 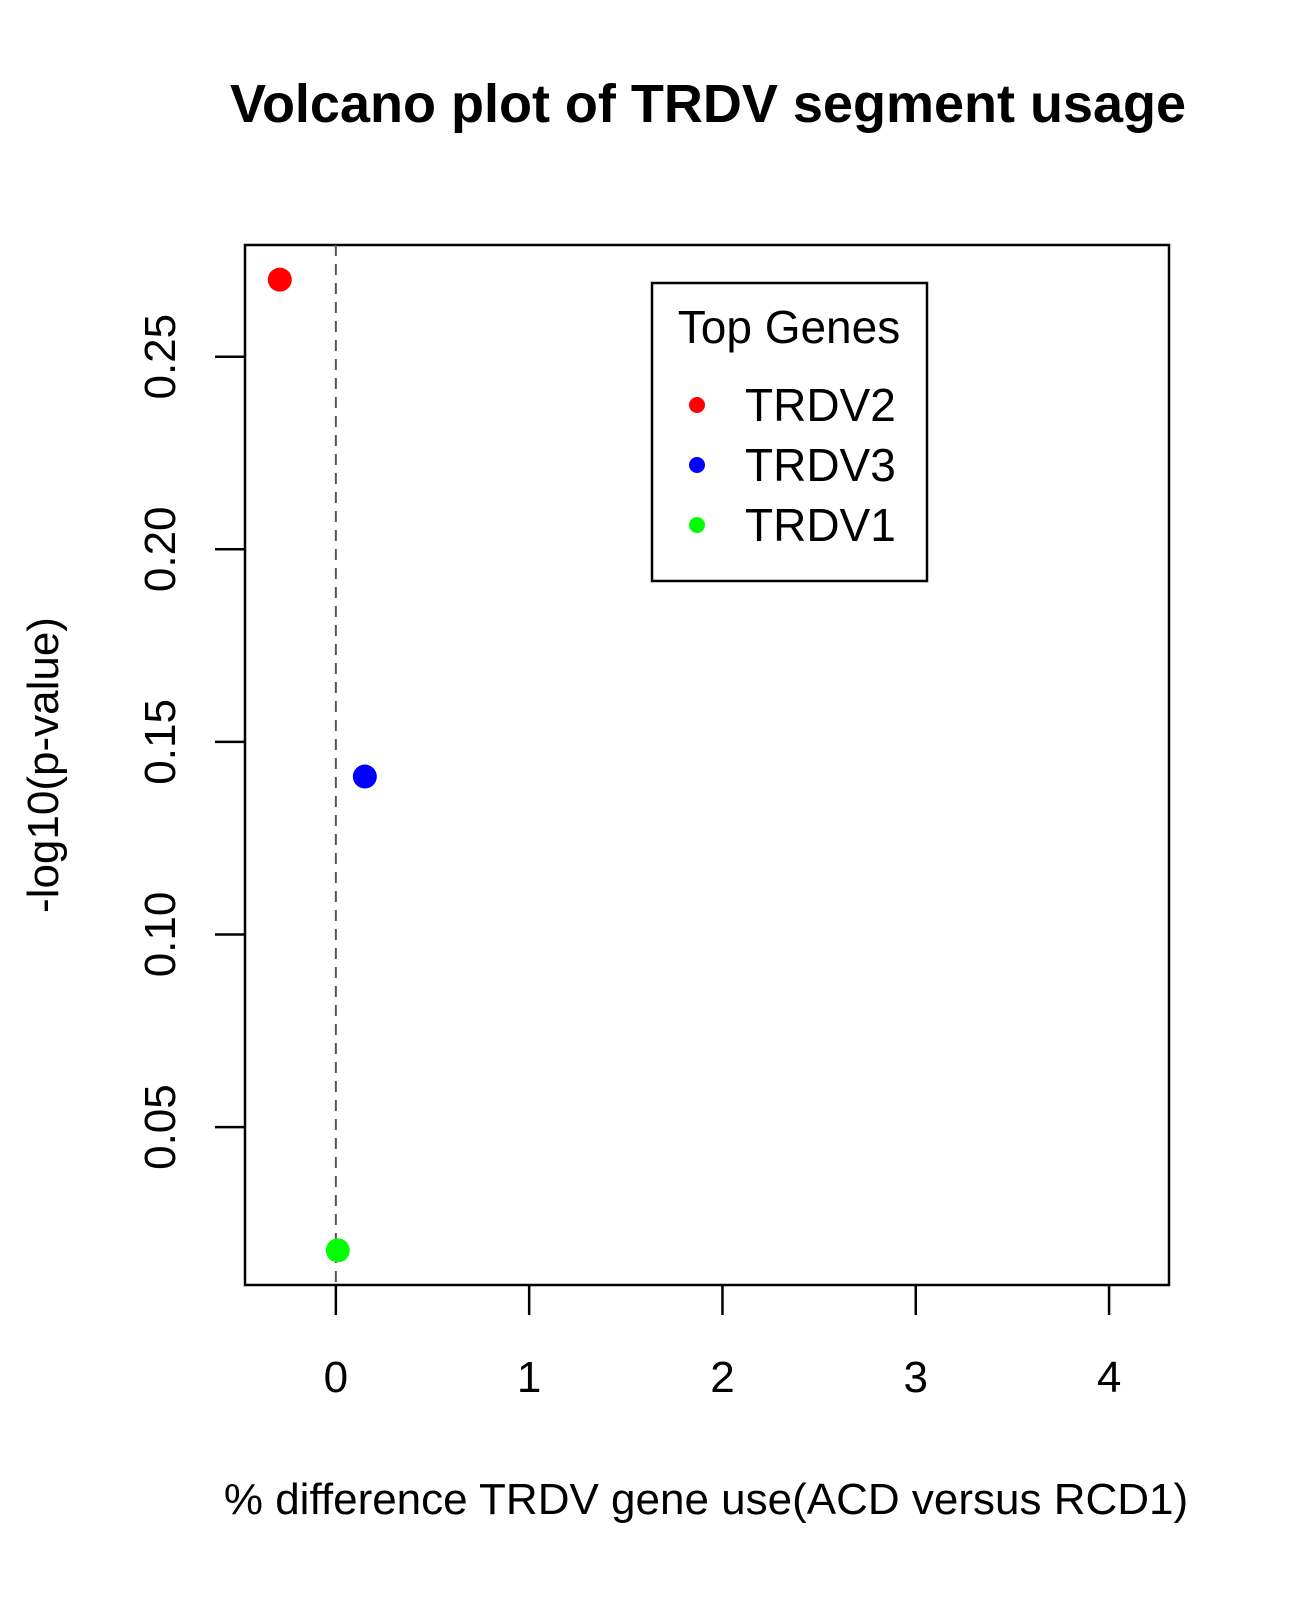 What do you see at coordinates (916, 1377) in the screenshot?
I see `x-tick-label: 3` at bounding box center [916, 1377].